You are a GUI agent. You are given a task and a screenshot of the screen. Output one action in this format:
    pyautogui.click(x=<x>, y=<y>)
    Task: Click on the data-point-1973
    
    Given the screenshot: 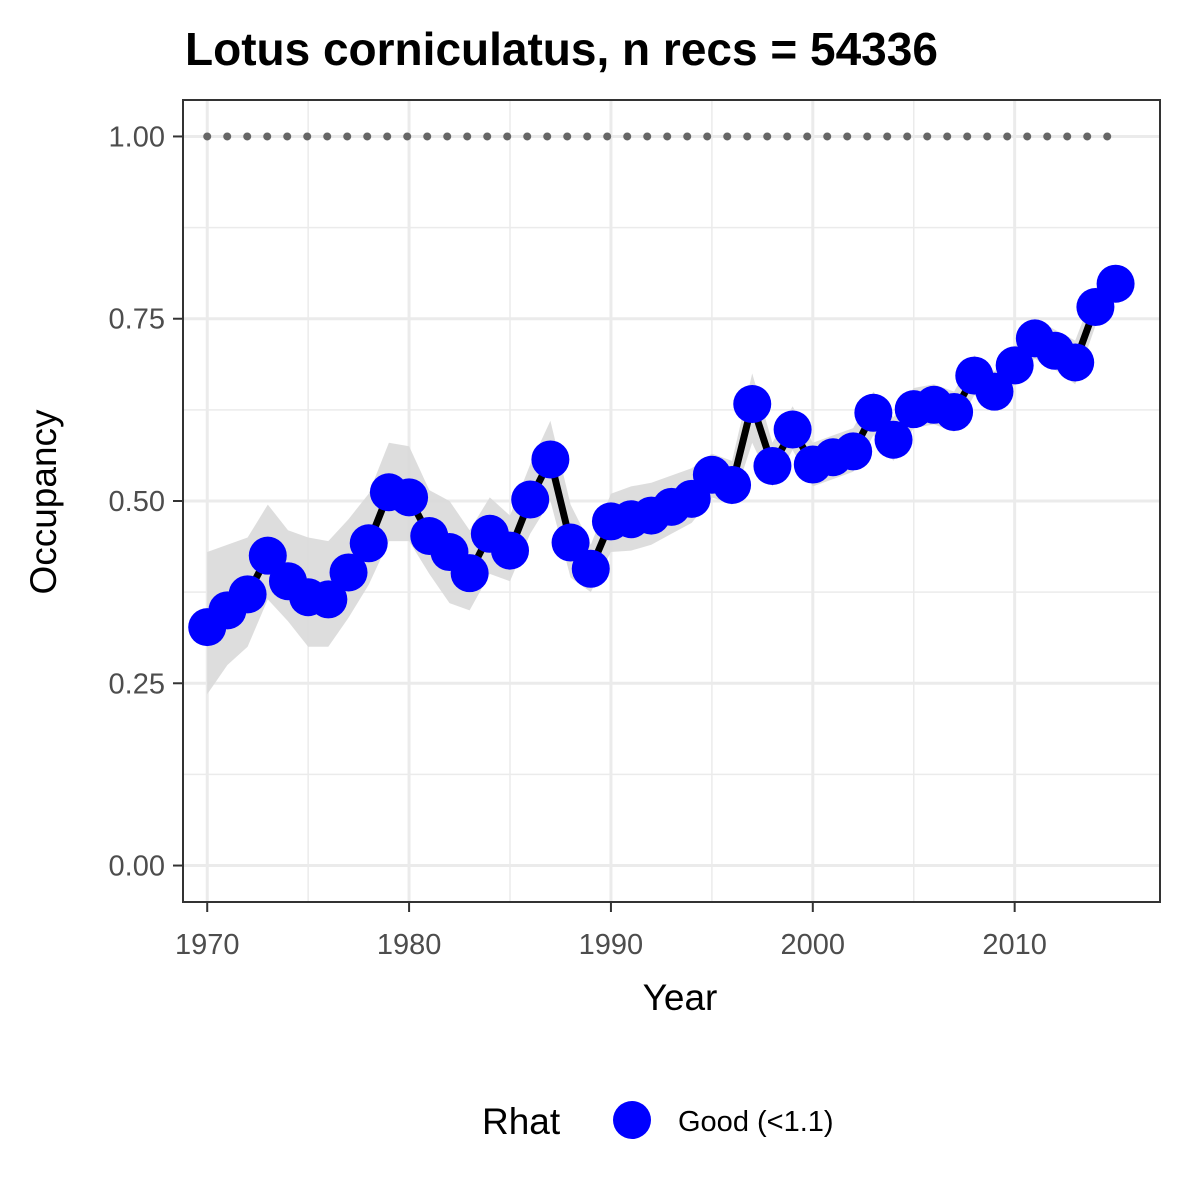 What is the action you would take?
    pyautogui.click(x=267, y=555)
    